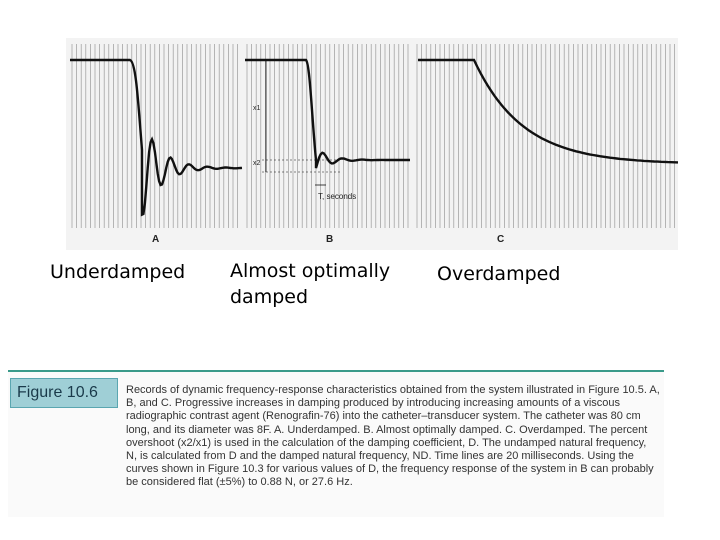 The height and width of the screenshot is (540, 720). I want to click on figure-badge: Figure 10.6, so click(64, 393).